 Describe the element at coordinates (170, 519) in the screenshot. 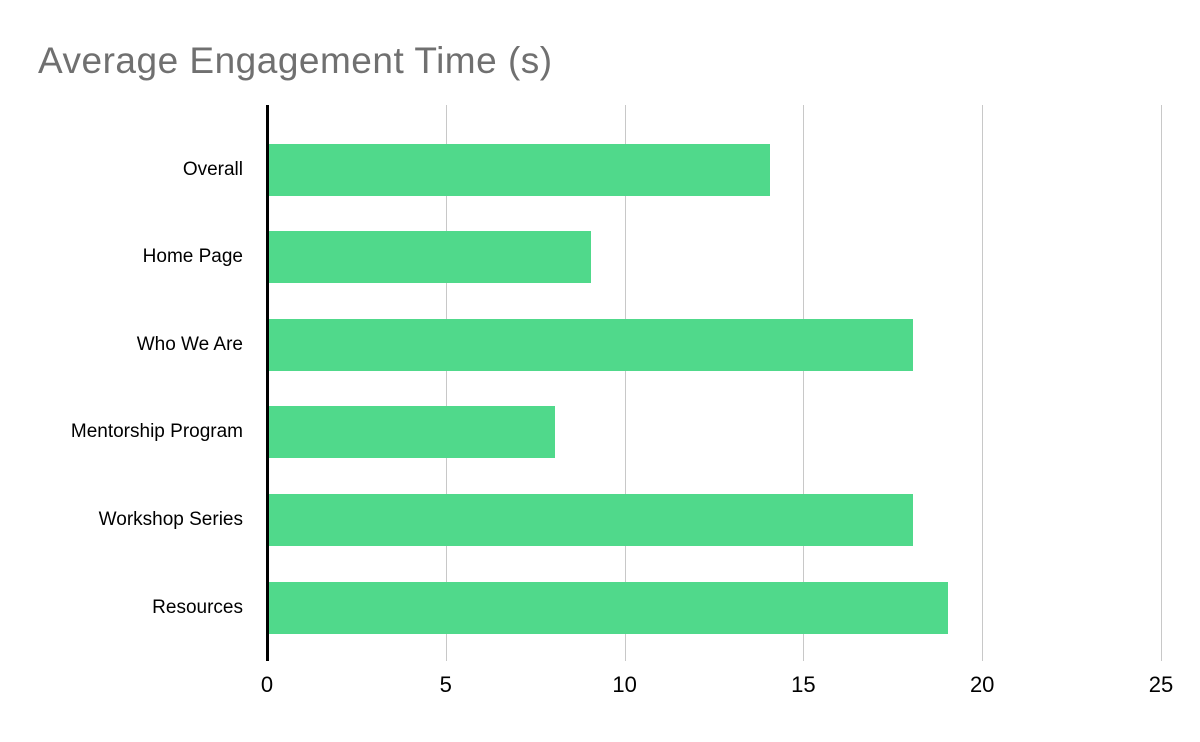

I see `category-label: Workshop Series` at that location.